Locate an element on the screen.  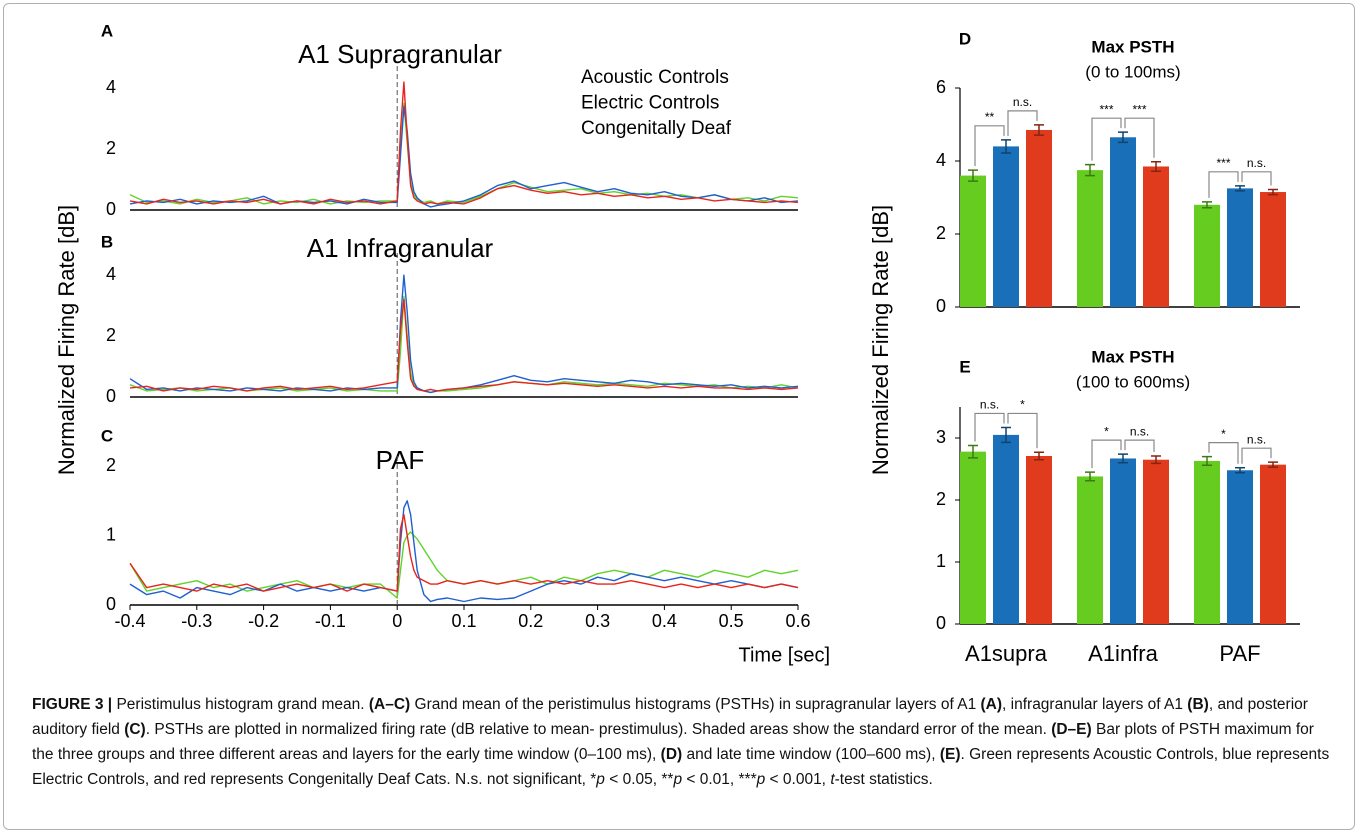
chart-title: A1 Infragranular is located at coordinates (400, 248).